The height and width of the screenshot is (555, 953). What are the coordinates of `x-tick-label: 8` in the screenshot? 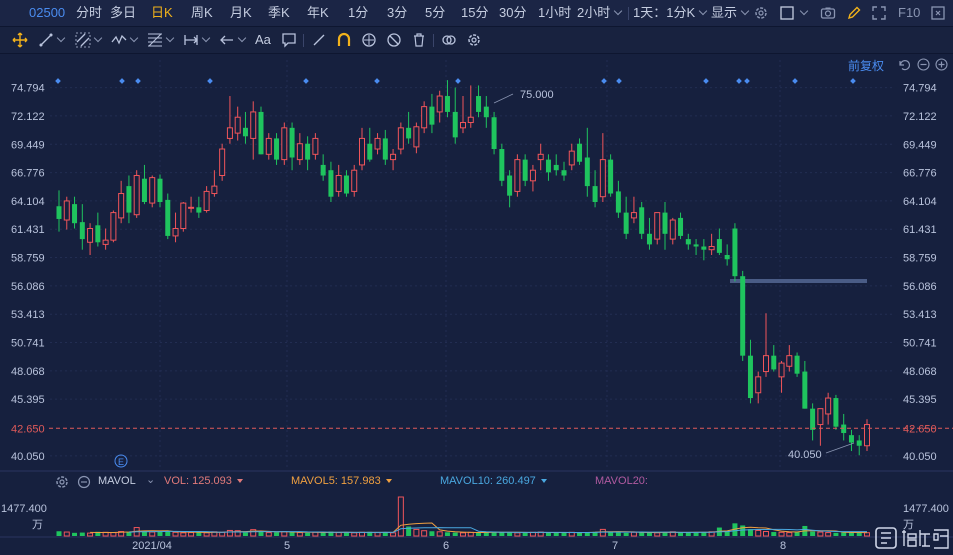 It's located at (783, 546).